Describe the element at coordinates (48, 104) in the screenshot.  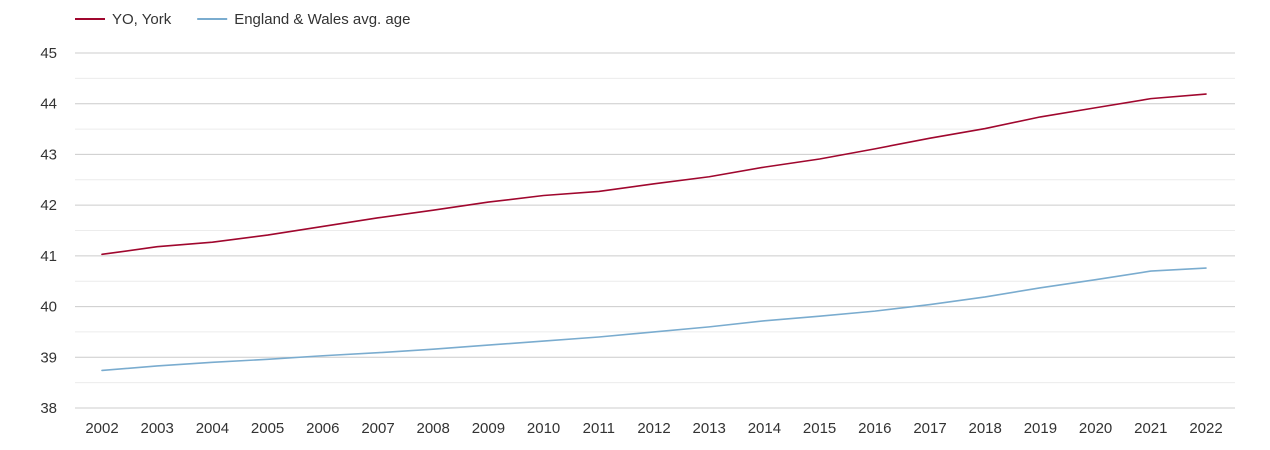
I see `y-tick-label: 44` at that location.